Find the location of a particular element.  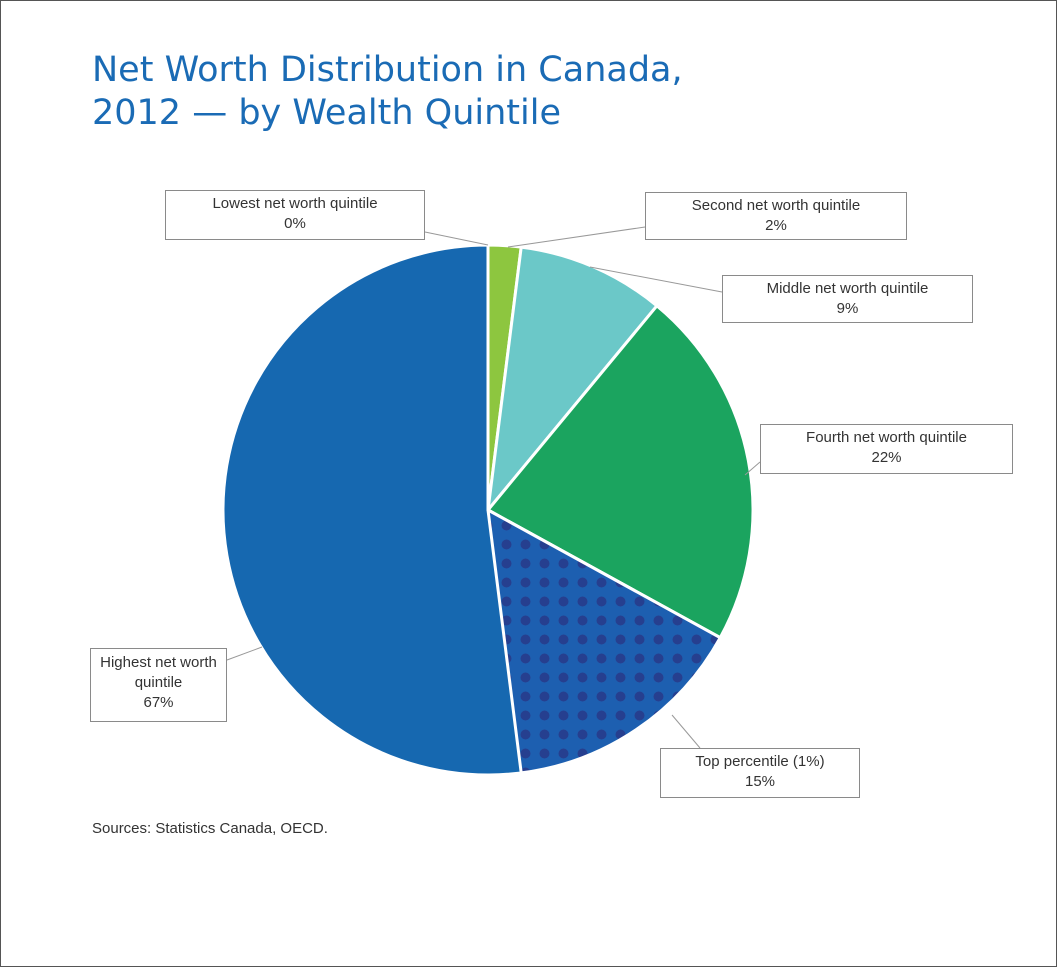

label-value: 22% is located at coordinates (886, 457).